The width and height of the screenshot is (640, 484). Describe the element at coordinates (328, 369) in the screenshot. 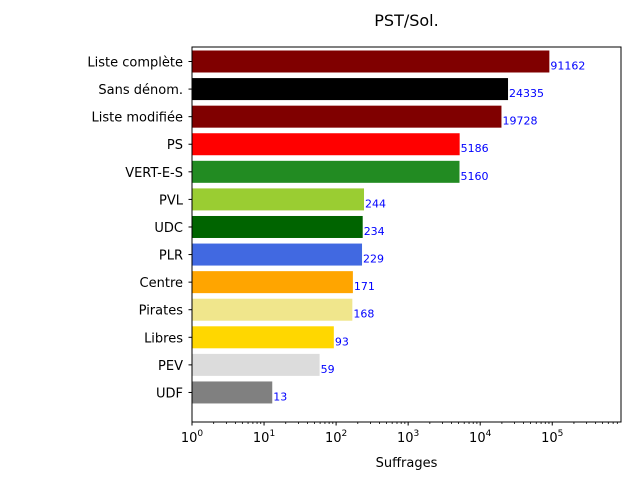

I see `bar-value-label: 59` at that location.